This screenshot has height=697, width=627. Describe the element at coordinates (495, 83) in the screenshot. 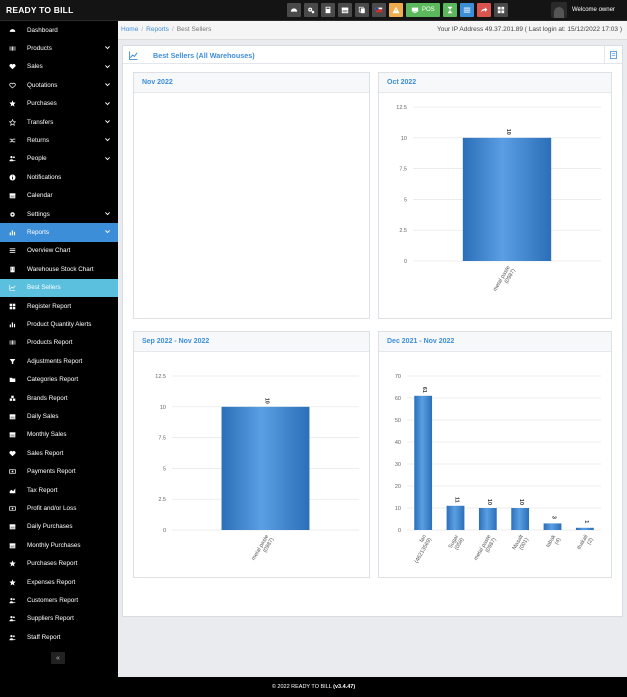

I see `chart-box-title: Oct 2022` at that location.